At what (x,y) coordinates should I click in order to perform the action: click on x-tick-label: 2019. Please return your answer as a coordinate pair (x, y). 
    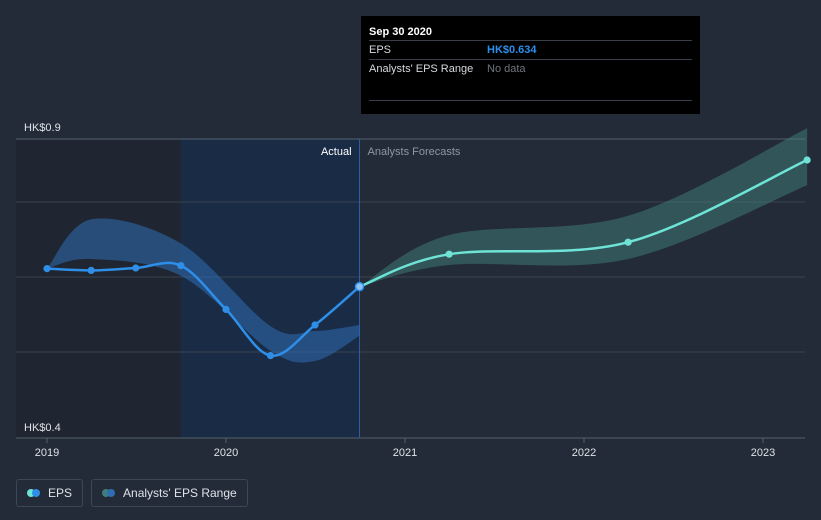
    Looking at the image, I should click on (47, 453).